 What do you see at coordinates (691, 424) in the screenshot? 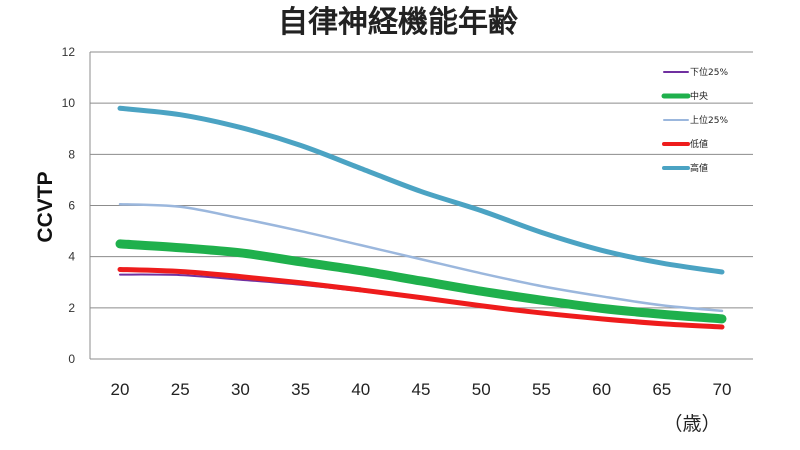
I see `x-axis-unit: （歳）` at bounding box center [691, 424].